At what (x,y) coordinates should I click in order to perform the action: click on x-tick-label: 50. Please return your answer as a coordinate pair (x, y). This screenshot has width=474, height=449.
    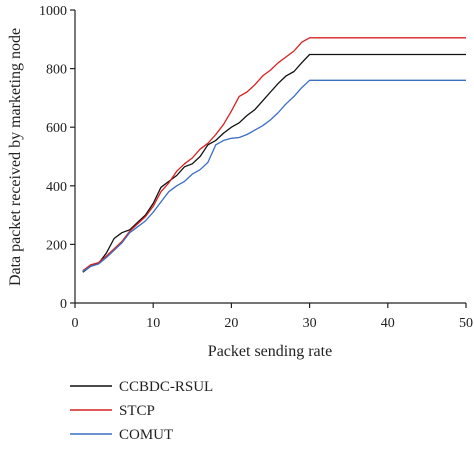
    Looking at the image, I should click on (466, 323).